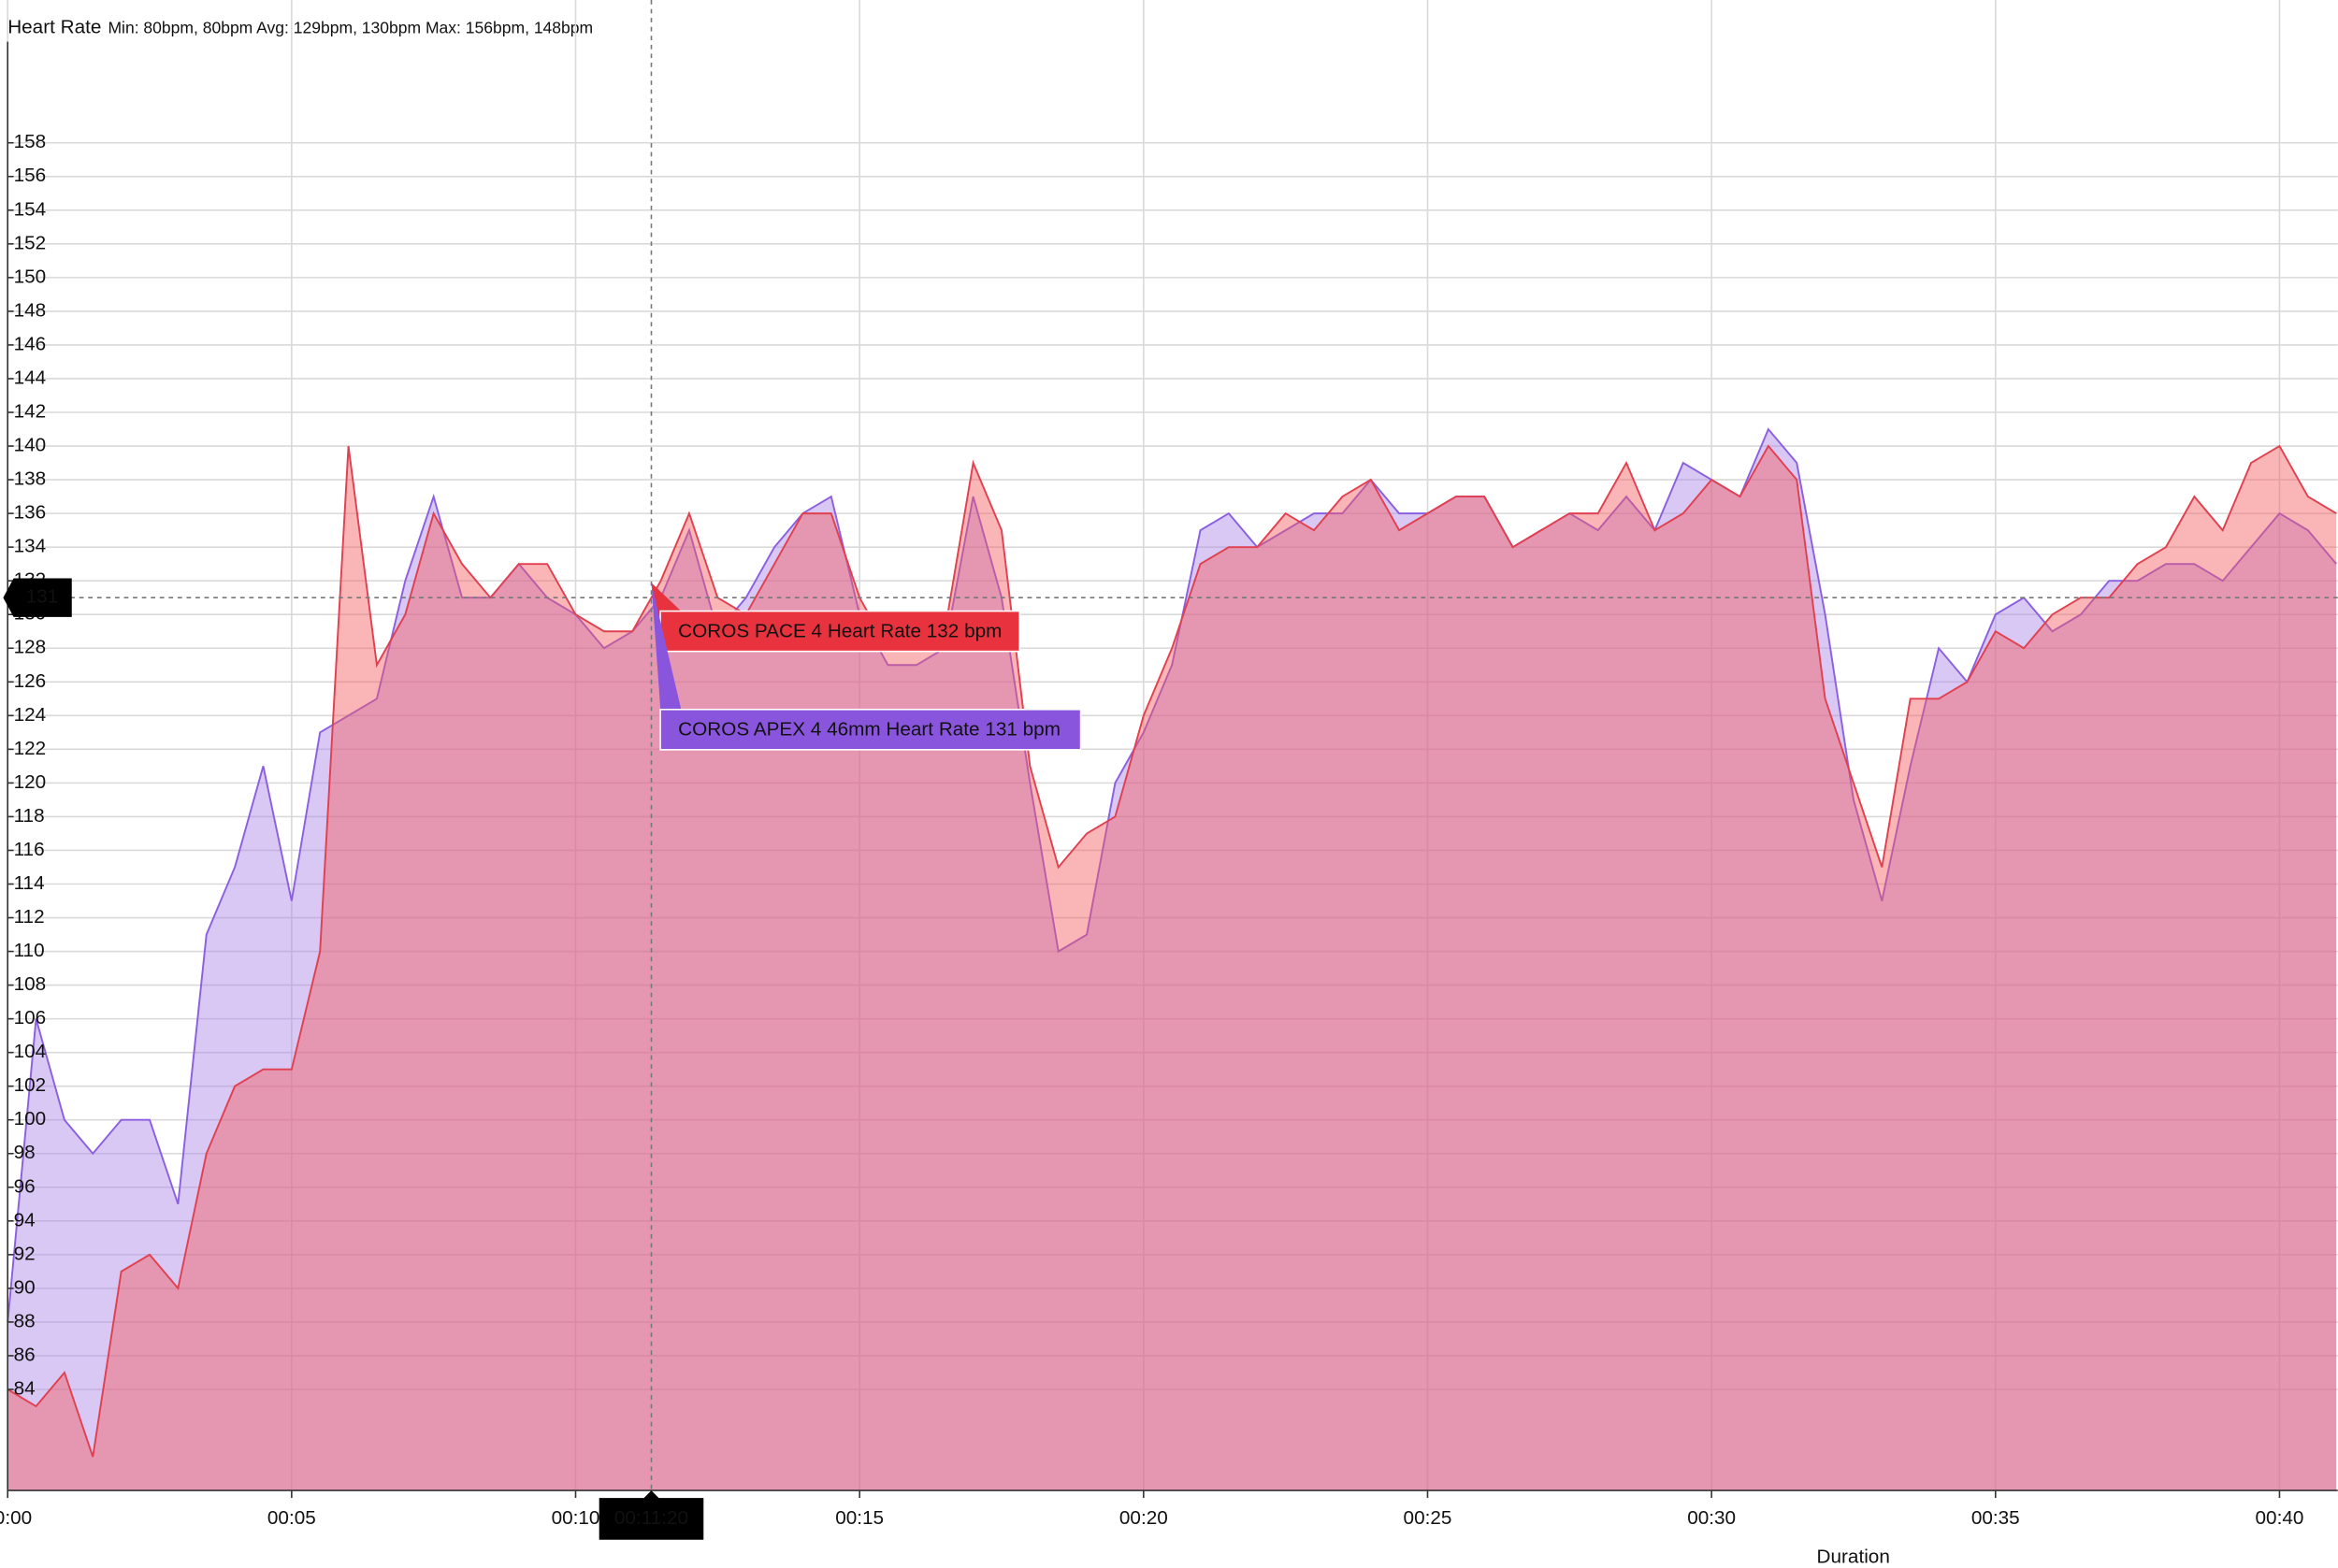 This screenshot has height=1568, width=2338. I want to click on x-tick-label: 00:10, so click(576, 1518).